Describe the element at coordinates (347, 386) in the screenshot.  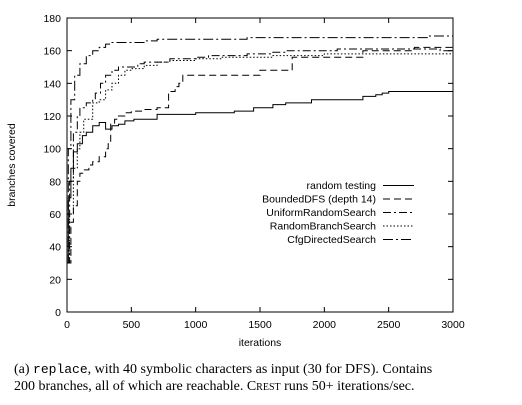
I see `caption-line2-end: runs 50+ iterations/sec.` at that location.